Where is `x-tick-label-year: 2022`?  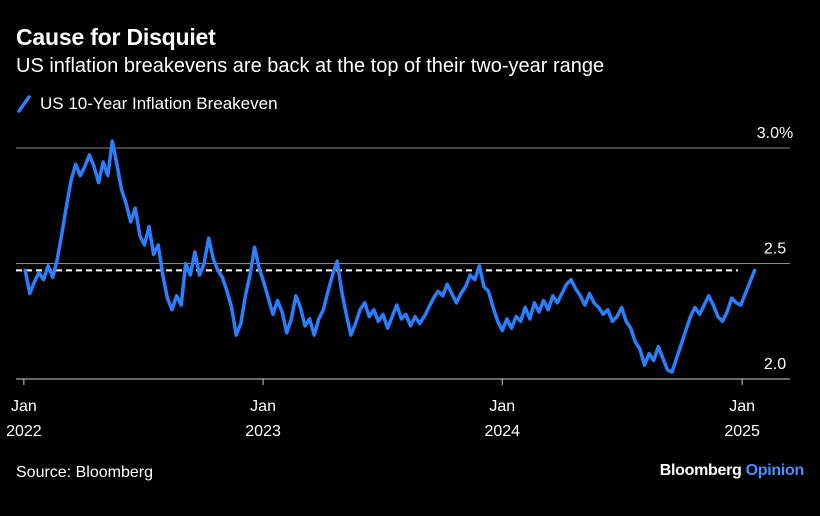 x-tick-label-year: 2022 is located at coordinates (24, 431).